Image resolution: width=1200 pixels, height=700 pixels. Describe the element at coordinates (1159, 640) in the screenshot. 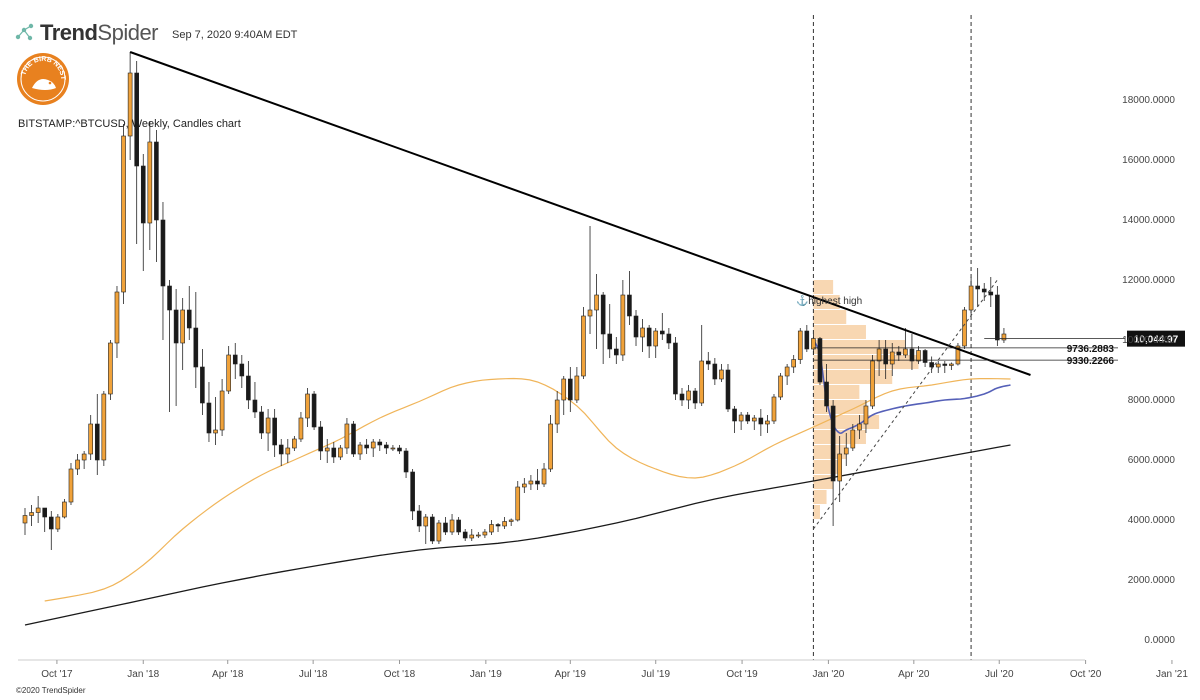

I see `y-tick-label: 0.0000` at that location.